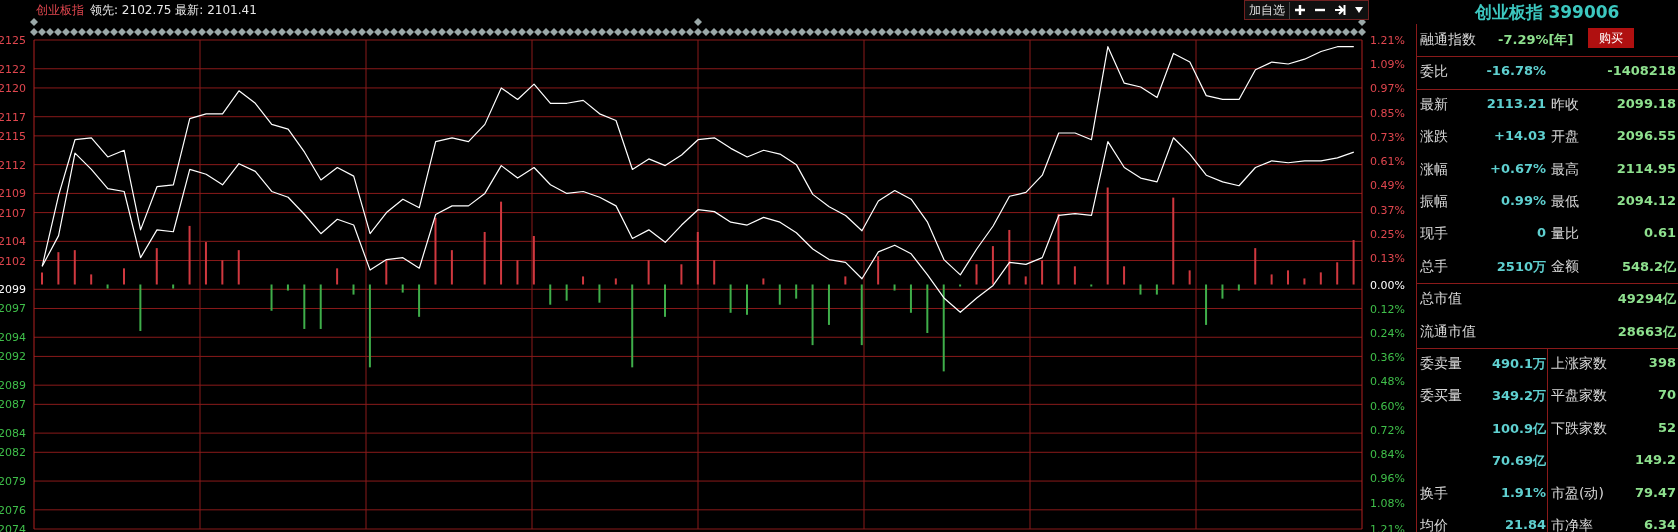  What do you see at coordinates (1434, 234) in the screenshot?
I see `text: 现手` at bounding box center [1434, 234].